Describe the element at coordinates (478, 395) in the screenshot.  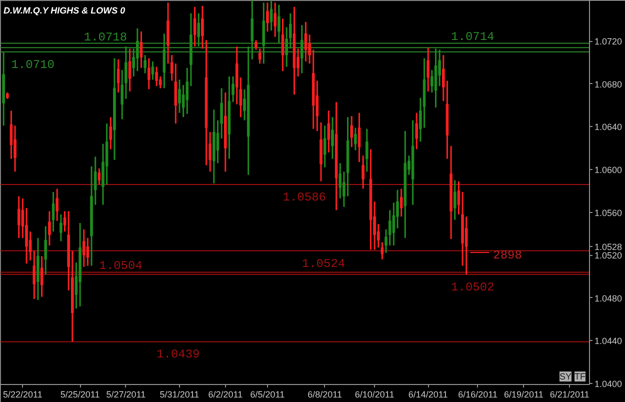
I see `x-tick-label: 6/16/2011` at that location.